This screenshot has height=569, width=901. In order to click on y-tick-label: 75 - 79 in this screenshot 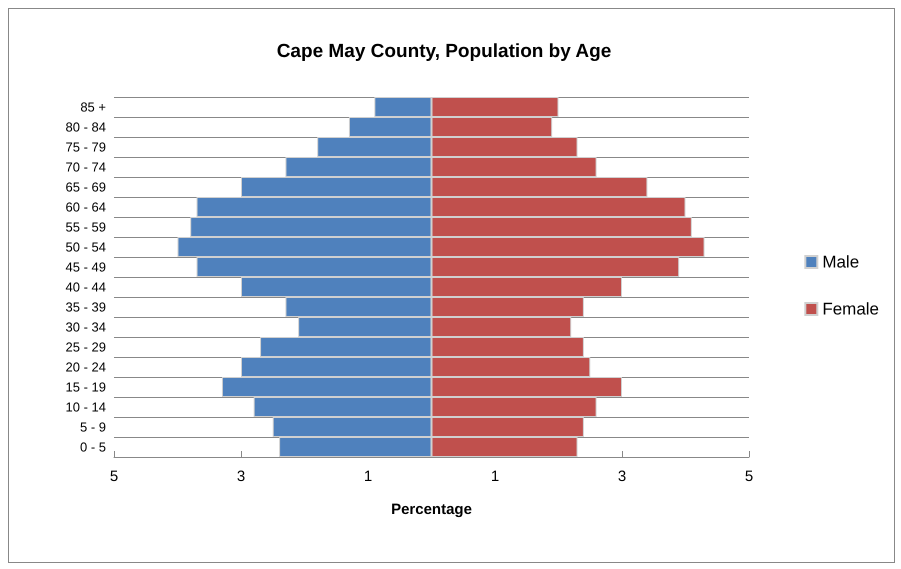, I will do `click(86, 147)`.